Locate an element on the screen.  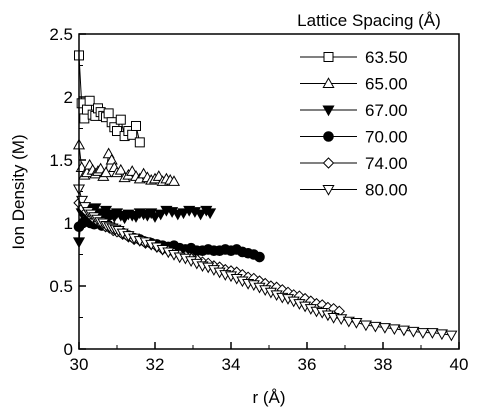
y-tick-label: 0.5 is located at coordinates (61, 286).